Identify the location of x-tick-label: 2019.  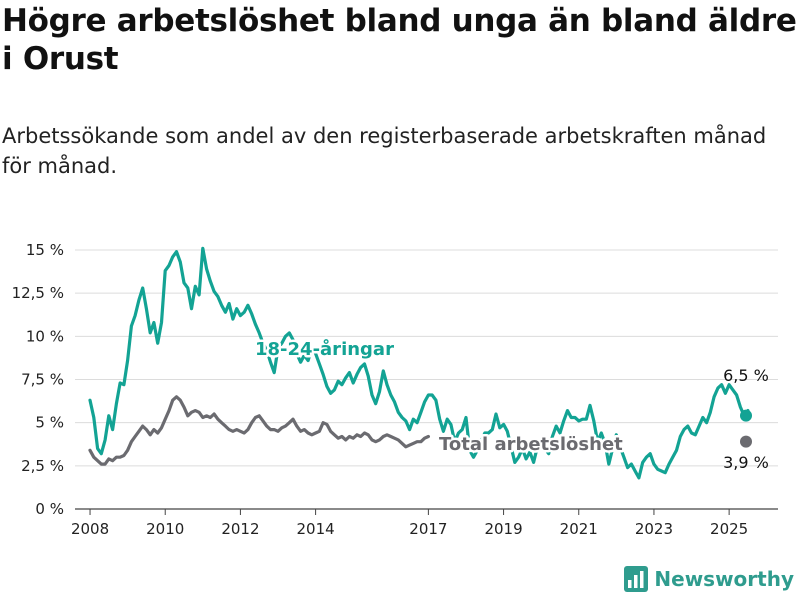
(503, 529).